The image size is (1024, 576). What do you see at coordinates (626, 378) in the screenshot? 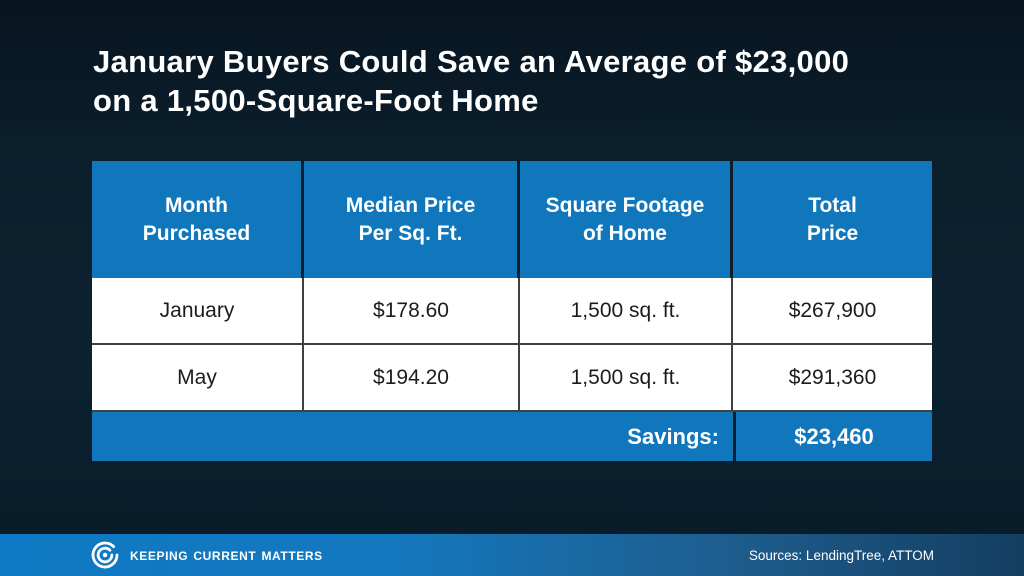
I see `cell-may-square-footage: 1,500 sq. ft.` at bounding box center [626, 378].